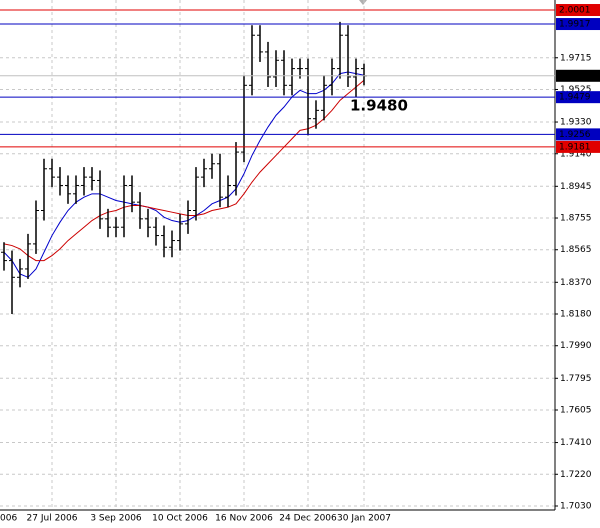 The image size is (600, 528). Describe the element at coordinates (575, 76) in the screenshot. I see `current-price-label: 1.9607` at that location.